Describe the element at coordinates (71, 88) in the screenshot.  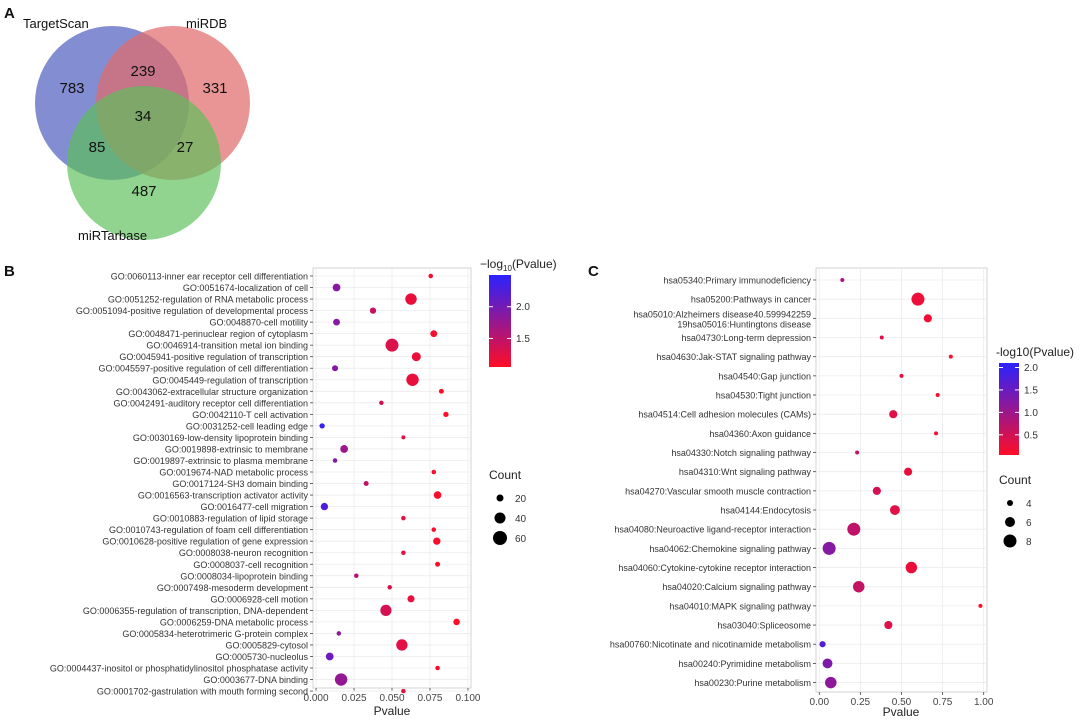
I see `venn-count-targetscan-only: 783` at that location.